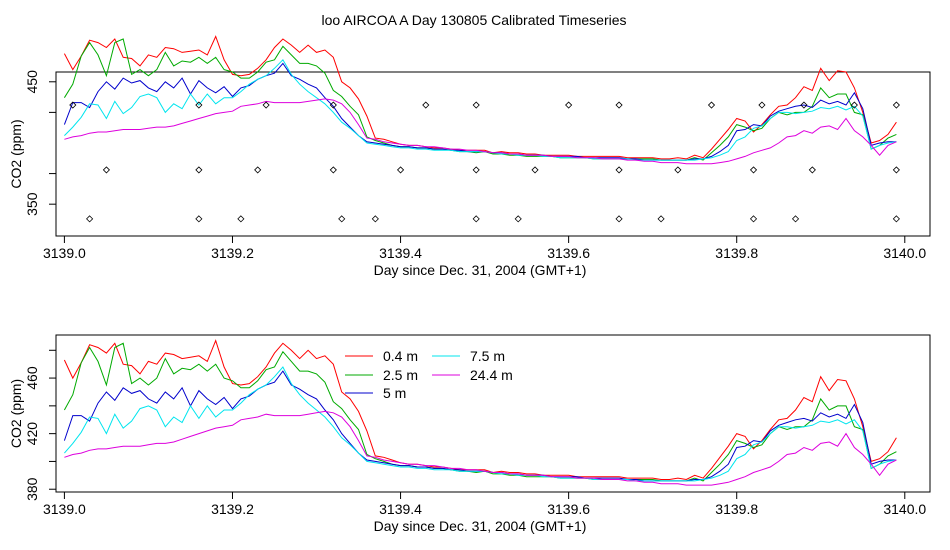 Image resolution: width=950 pixels, height=550 pixels. Describe the element at coordinates (491, 375) in the screenshot. I see `legend-label: 24.4 m` at that location.